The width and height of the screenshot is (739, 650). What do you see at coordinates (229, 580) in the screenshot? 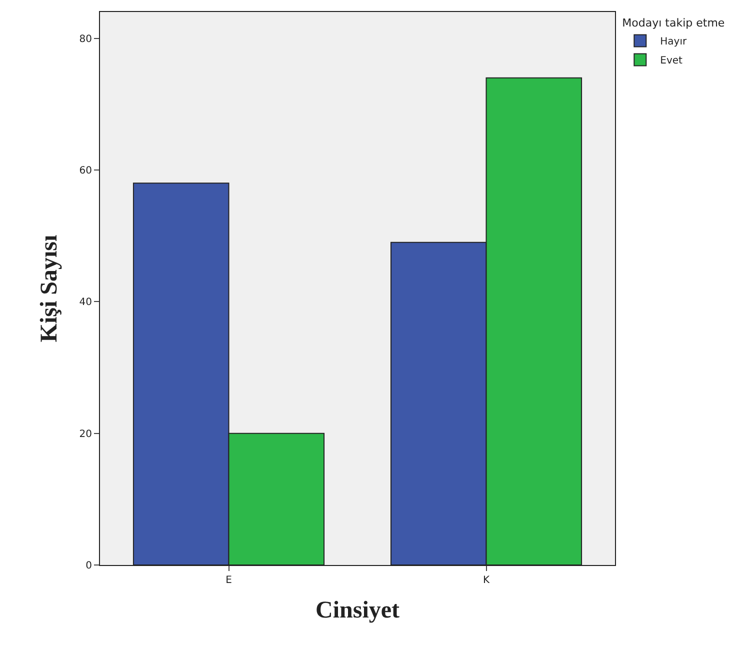
I see `x-tick-label: E` at bounding box center [229, 580].